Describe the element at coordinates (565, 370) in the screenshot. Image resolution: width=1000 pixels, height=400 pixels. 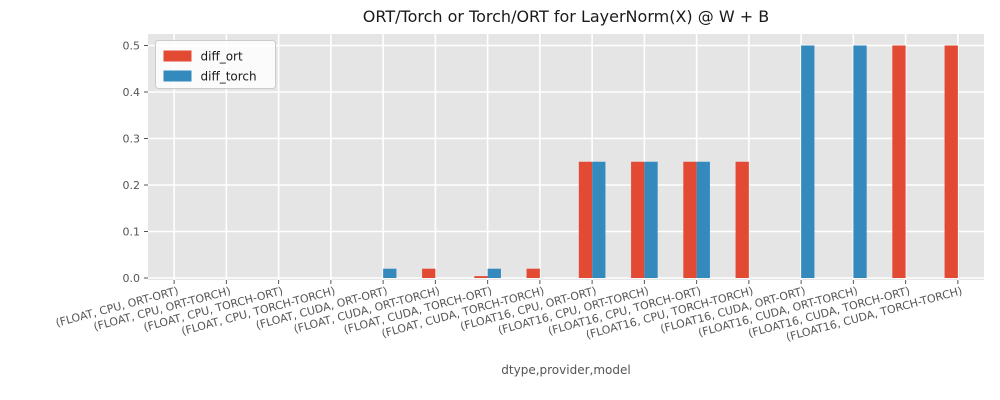
I see `x-axis-label: dtype,provider,model` at that location.